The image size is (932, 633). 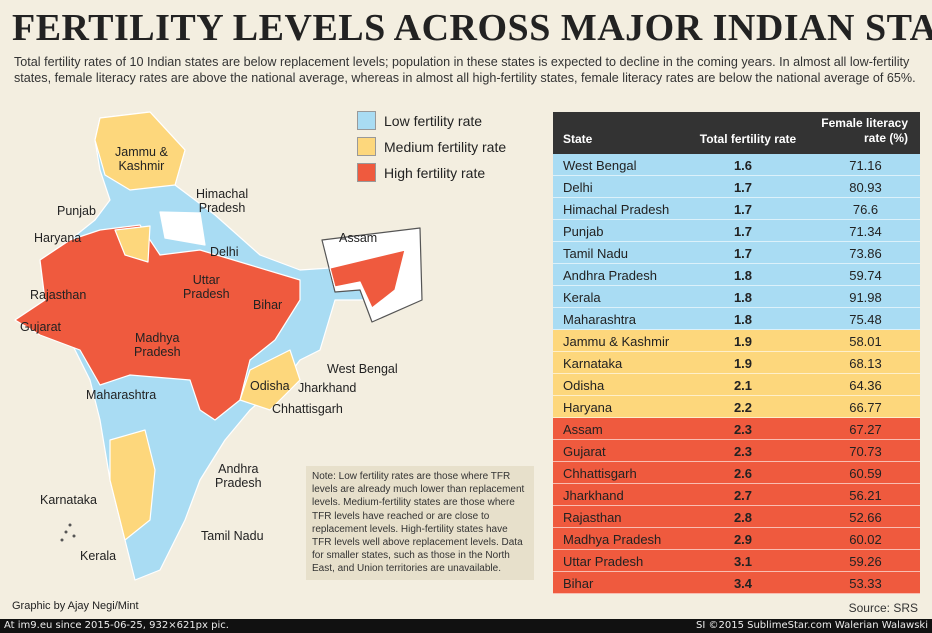 What do you see at coordinates (592, 517) in the screenshot?
I see `state-cell: Rajasthan` at bounding box center [592, 517].